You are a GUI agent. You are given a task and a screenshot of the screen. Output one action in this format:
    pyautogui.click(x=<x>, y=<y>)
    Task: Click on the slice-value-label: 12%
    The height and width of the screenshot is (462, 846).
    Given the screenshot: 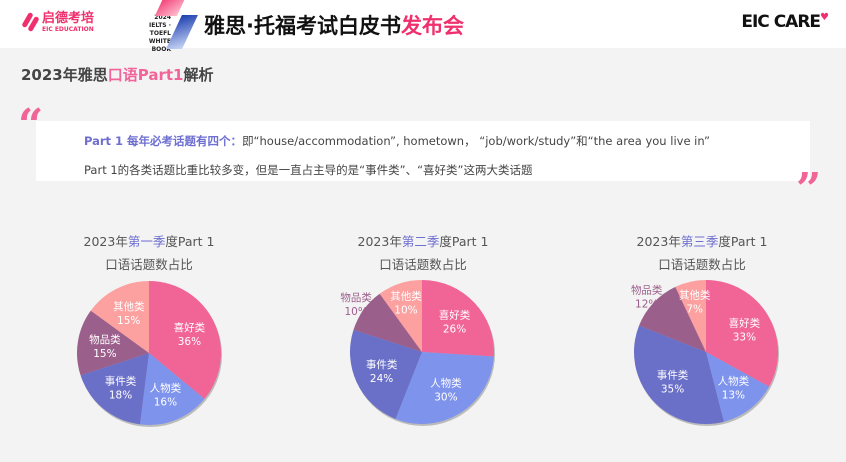 What is the action you would take?
    pyautogui.click(x=646, y=304)
    